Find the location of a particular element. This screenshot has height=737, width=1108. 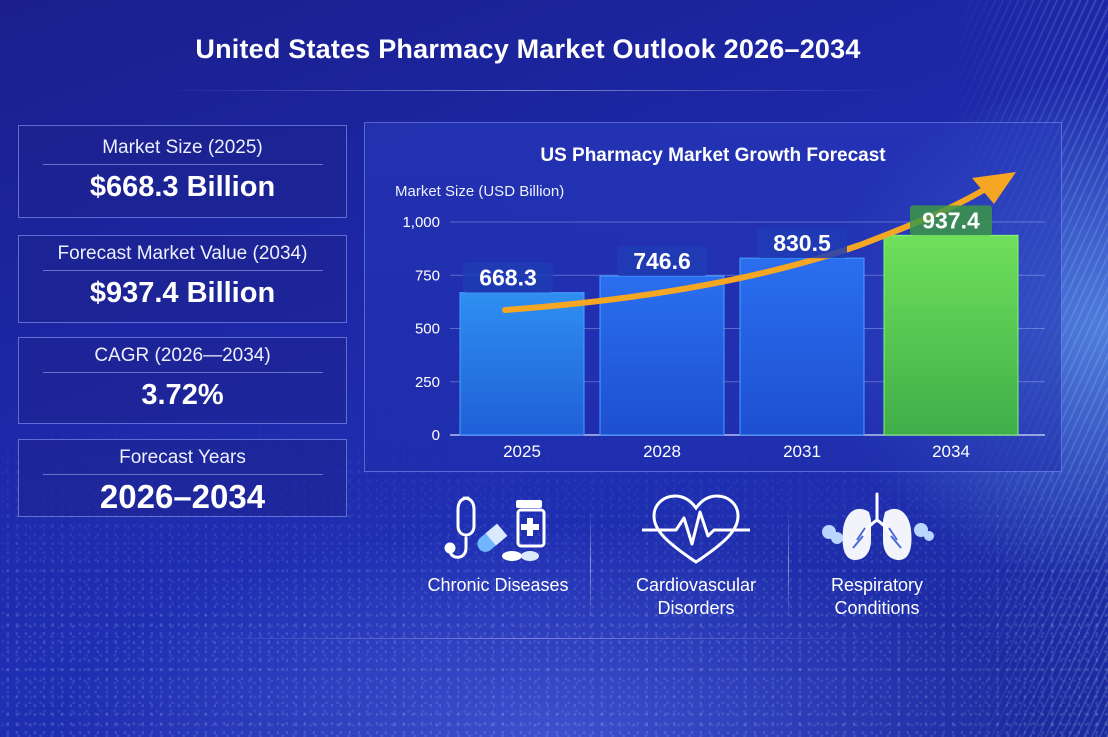

lungs-icon is located at coordinates (878, 526).